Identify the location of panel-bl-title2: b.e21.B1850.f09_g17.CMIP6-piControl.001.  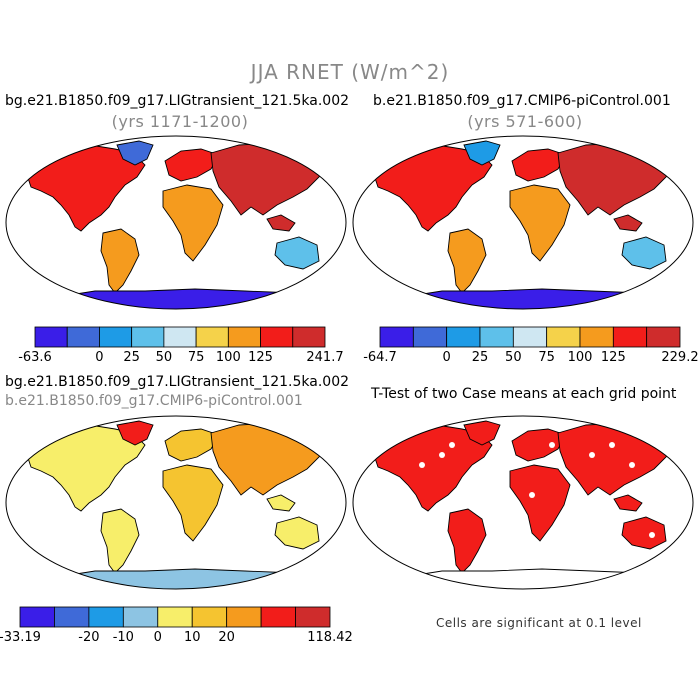
(154, 401).